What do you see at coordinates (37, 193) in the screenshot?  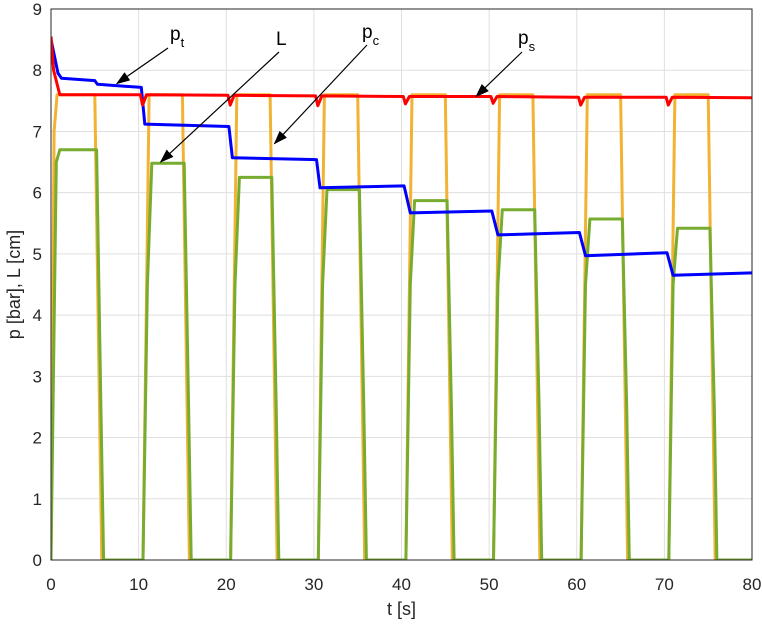 I see `y-tick-label: 6` at bounding box center [37, 193].